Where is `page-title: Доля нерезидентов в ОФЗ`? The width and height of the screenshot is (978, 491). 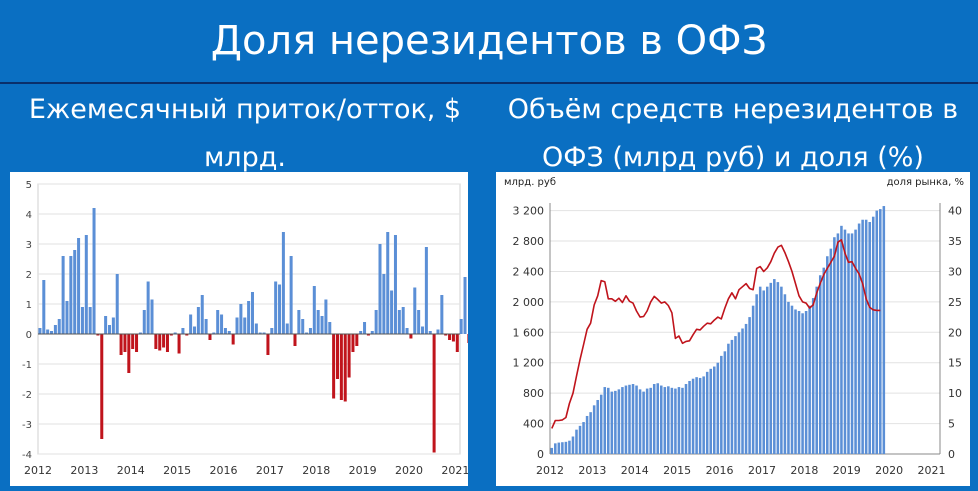
page-title: Доля нерезидентов в ОФЗ is located at coordinates (489, 41).